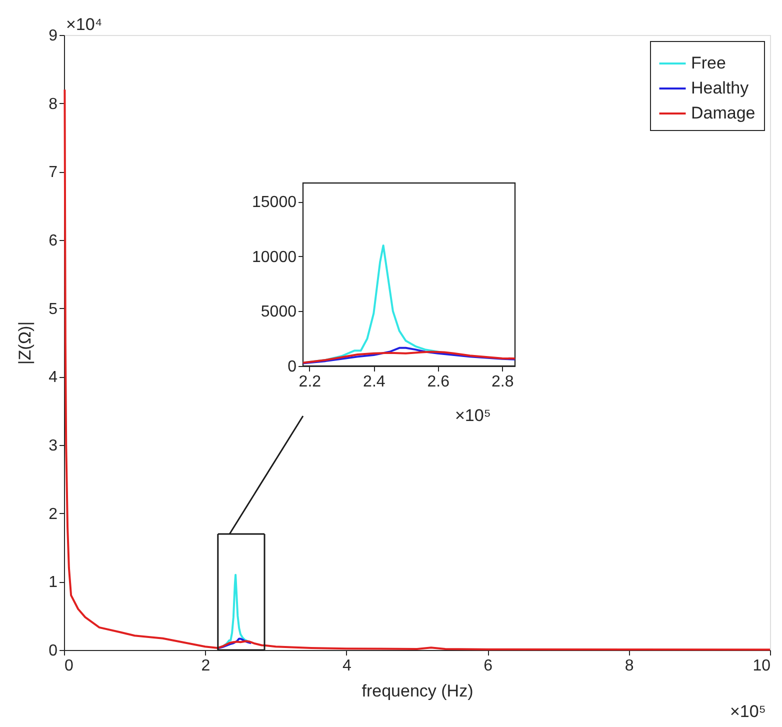 This screenshot has height=727, width=782. What do you see at coordinates (53, 173) in the screenshot?
I see `y-tick-label: 7` at bounding box center [53, 173].